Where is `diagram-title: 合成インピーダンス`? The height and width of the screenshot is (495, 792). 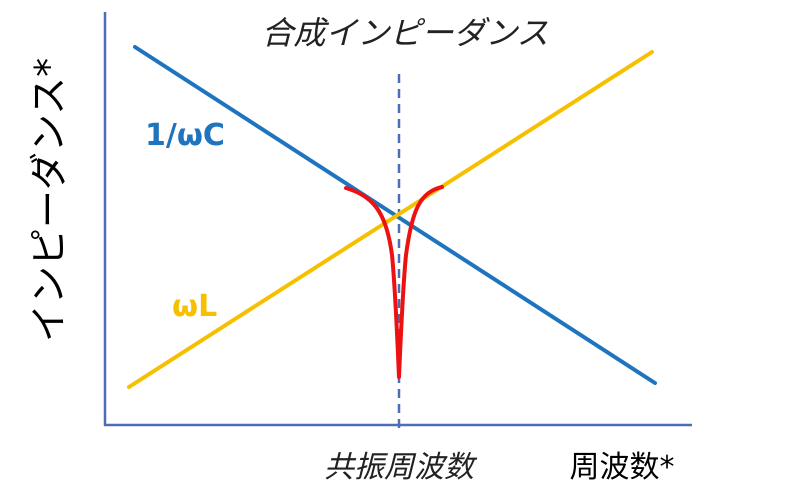
diagram-title: 合成インピーダンス is located at coordinates (404, 33).